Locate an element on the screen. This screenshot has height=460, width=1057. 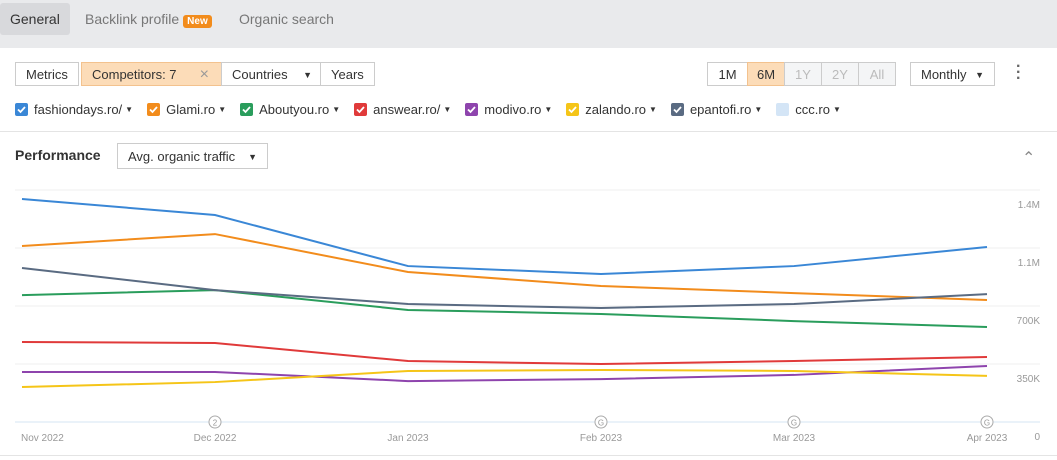
competitors-button: Competitors: 7 × is located at coordinates (151, 74).